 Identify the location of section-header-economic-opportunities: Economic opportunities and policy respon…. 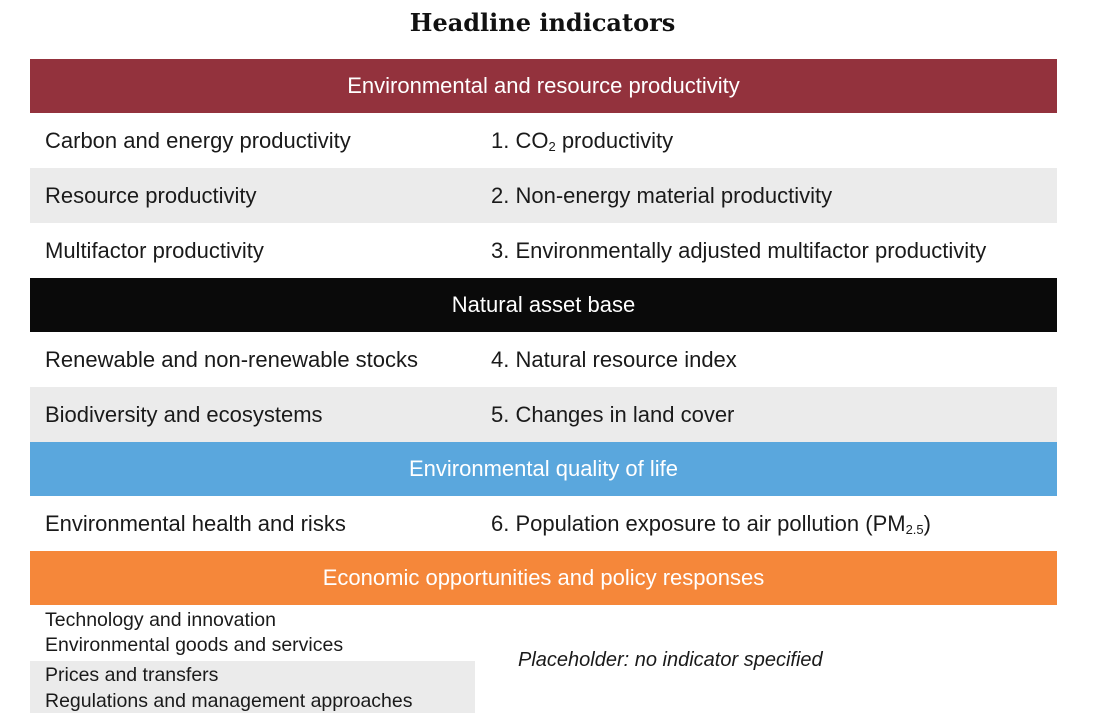
(543, 578).